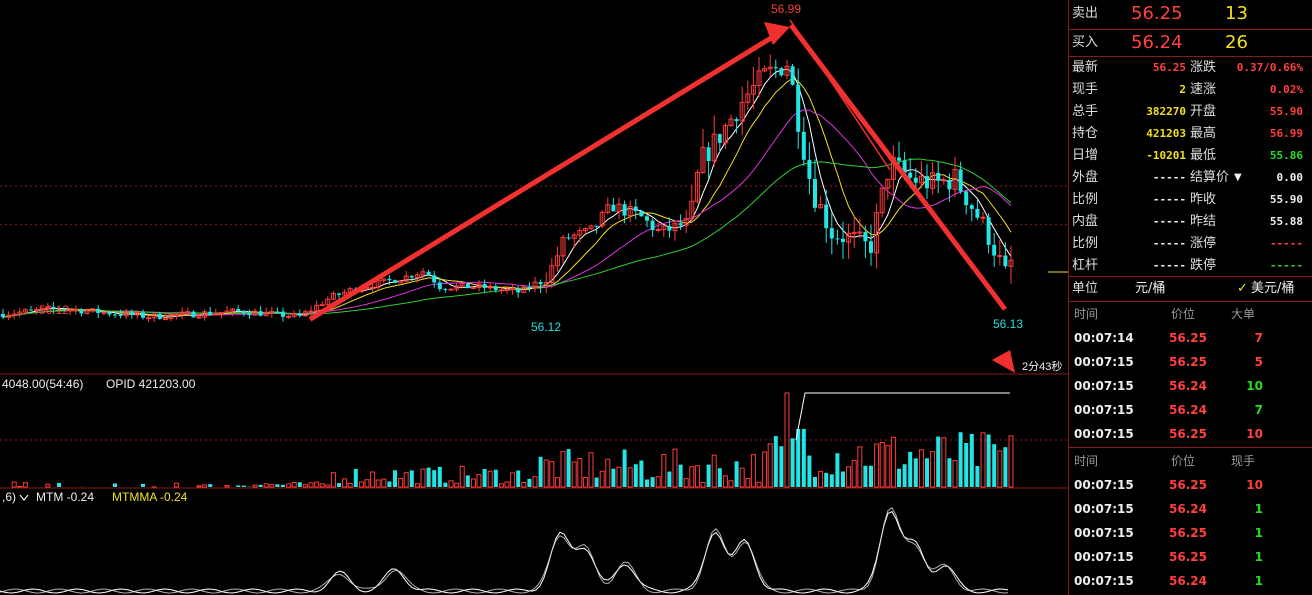 Image resolution: width=1312 pixels, height=595 pixels. Describe the element at coordinates (1085, 111) in the screenshot. I see `stat-label: 总手` at that location.